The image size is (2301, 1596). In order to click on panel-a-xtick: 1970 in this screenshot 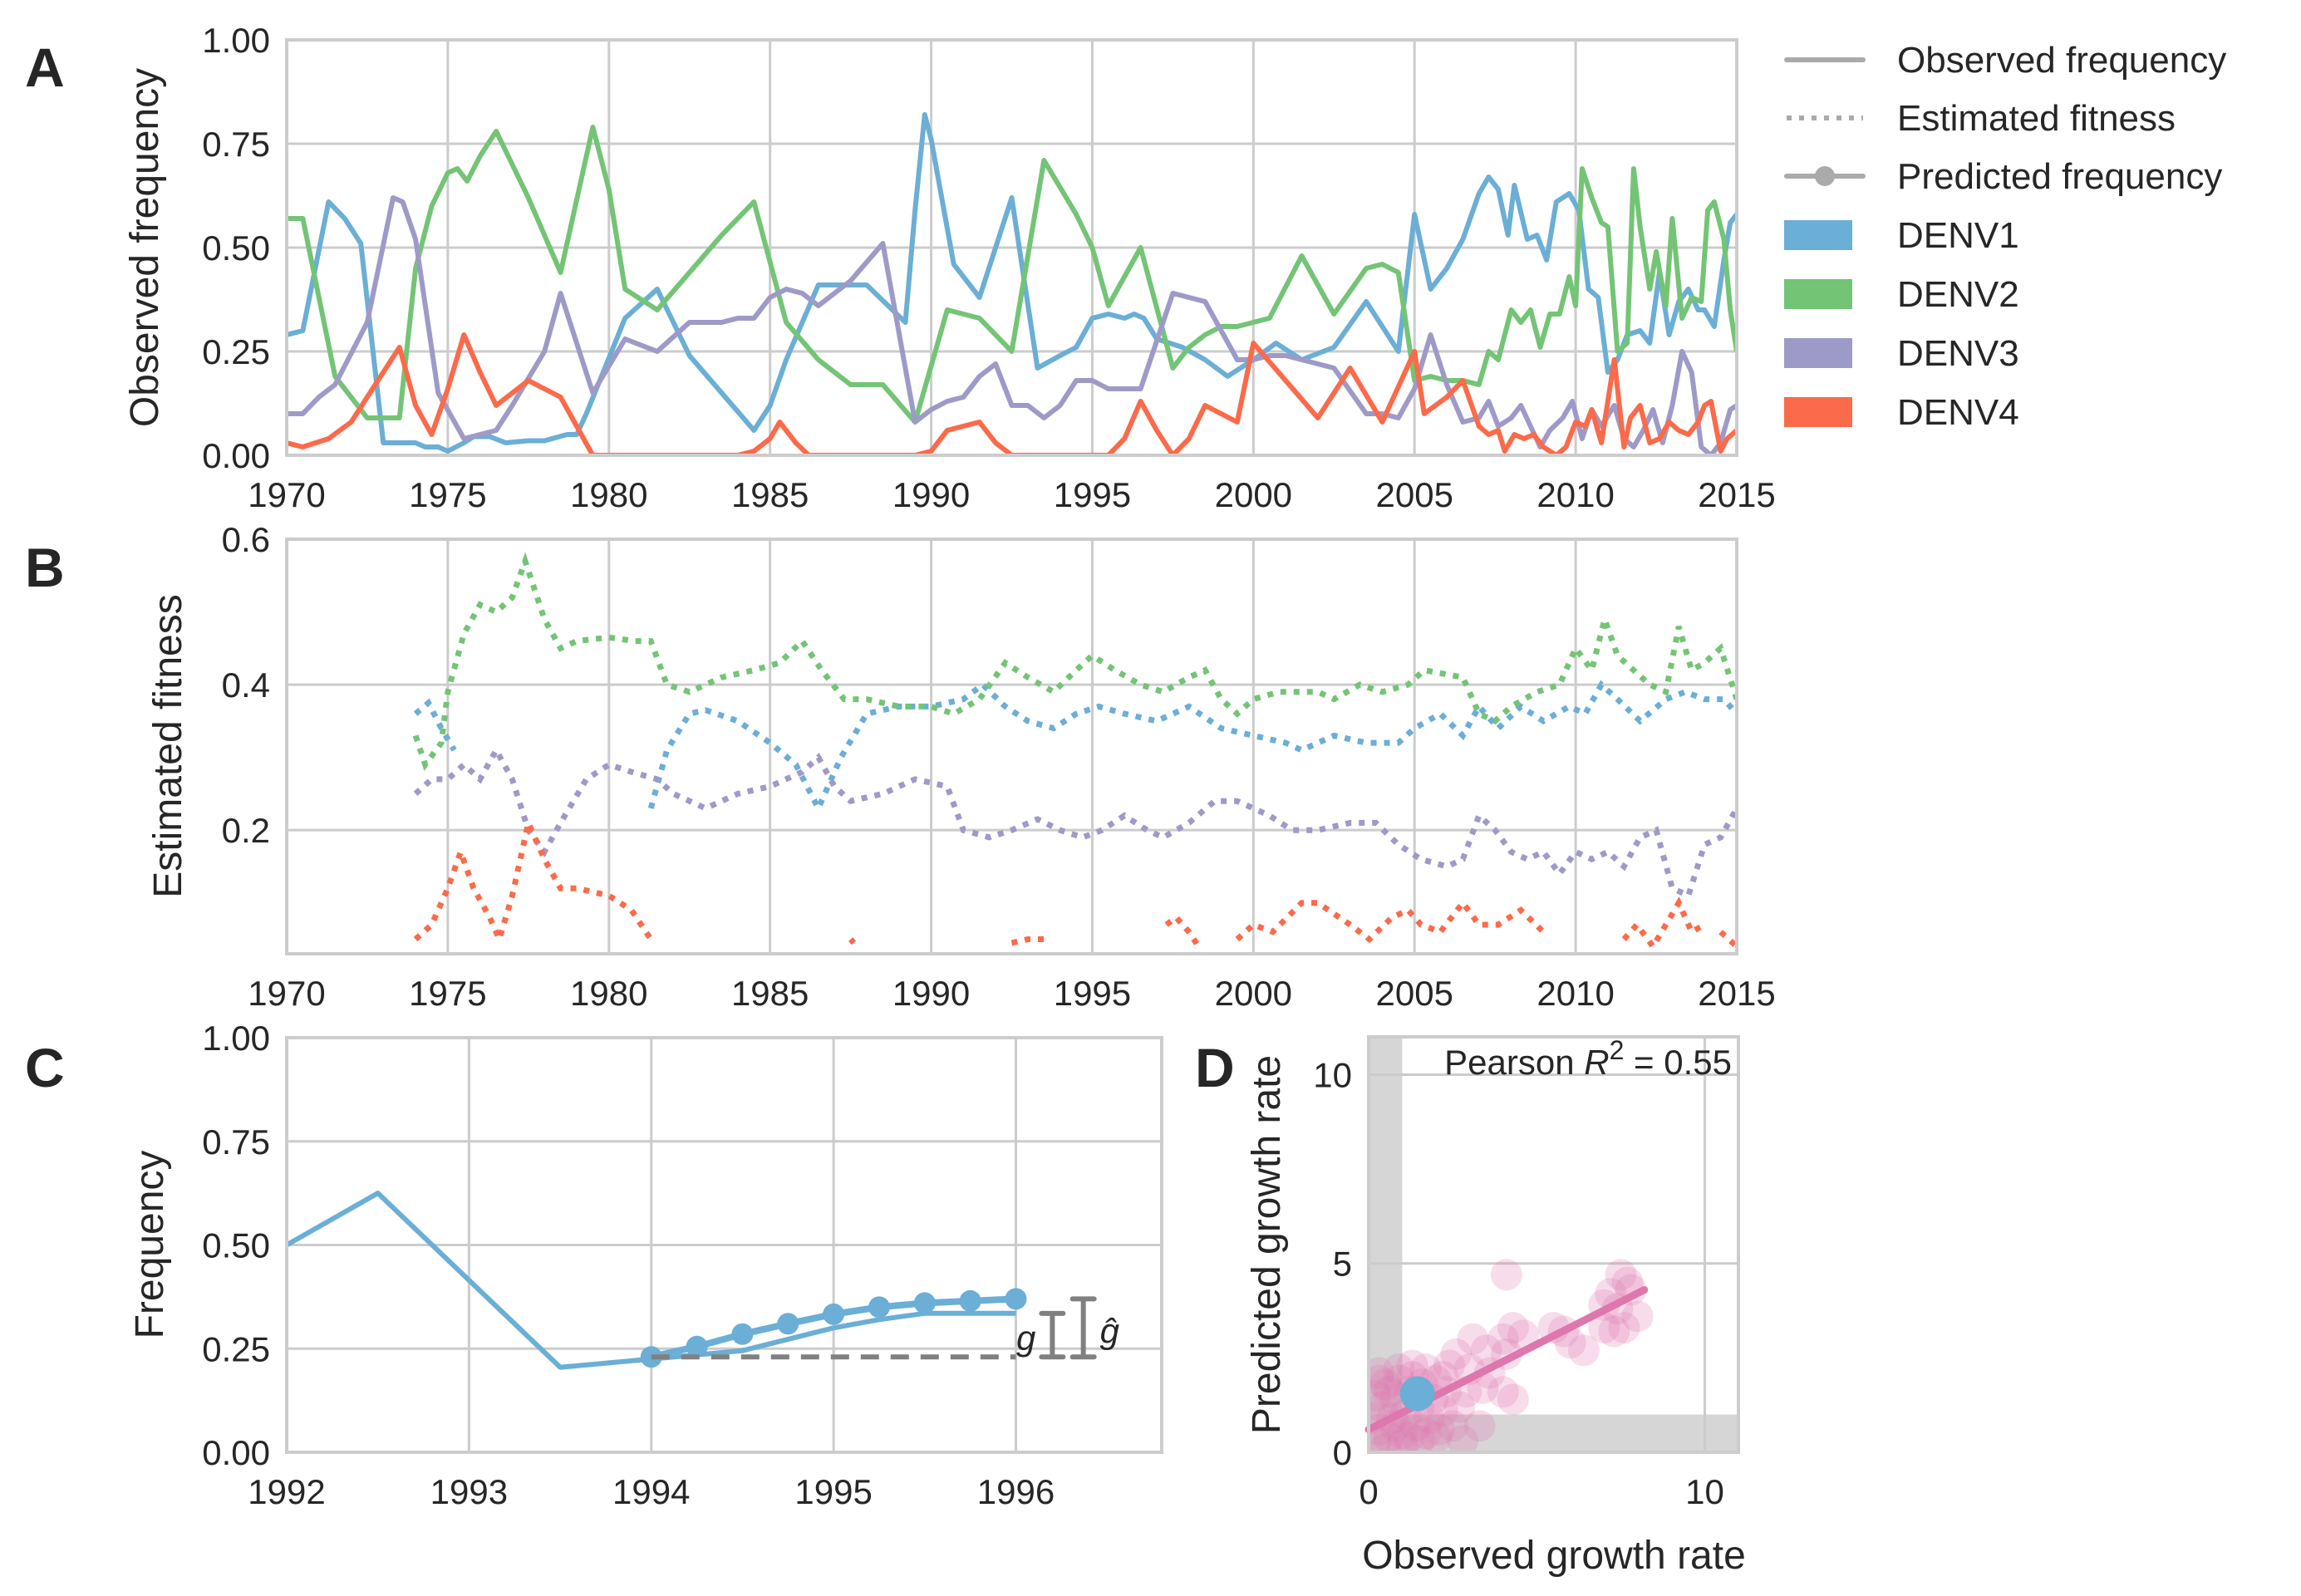, I will do `click(286, 494)`.